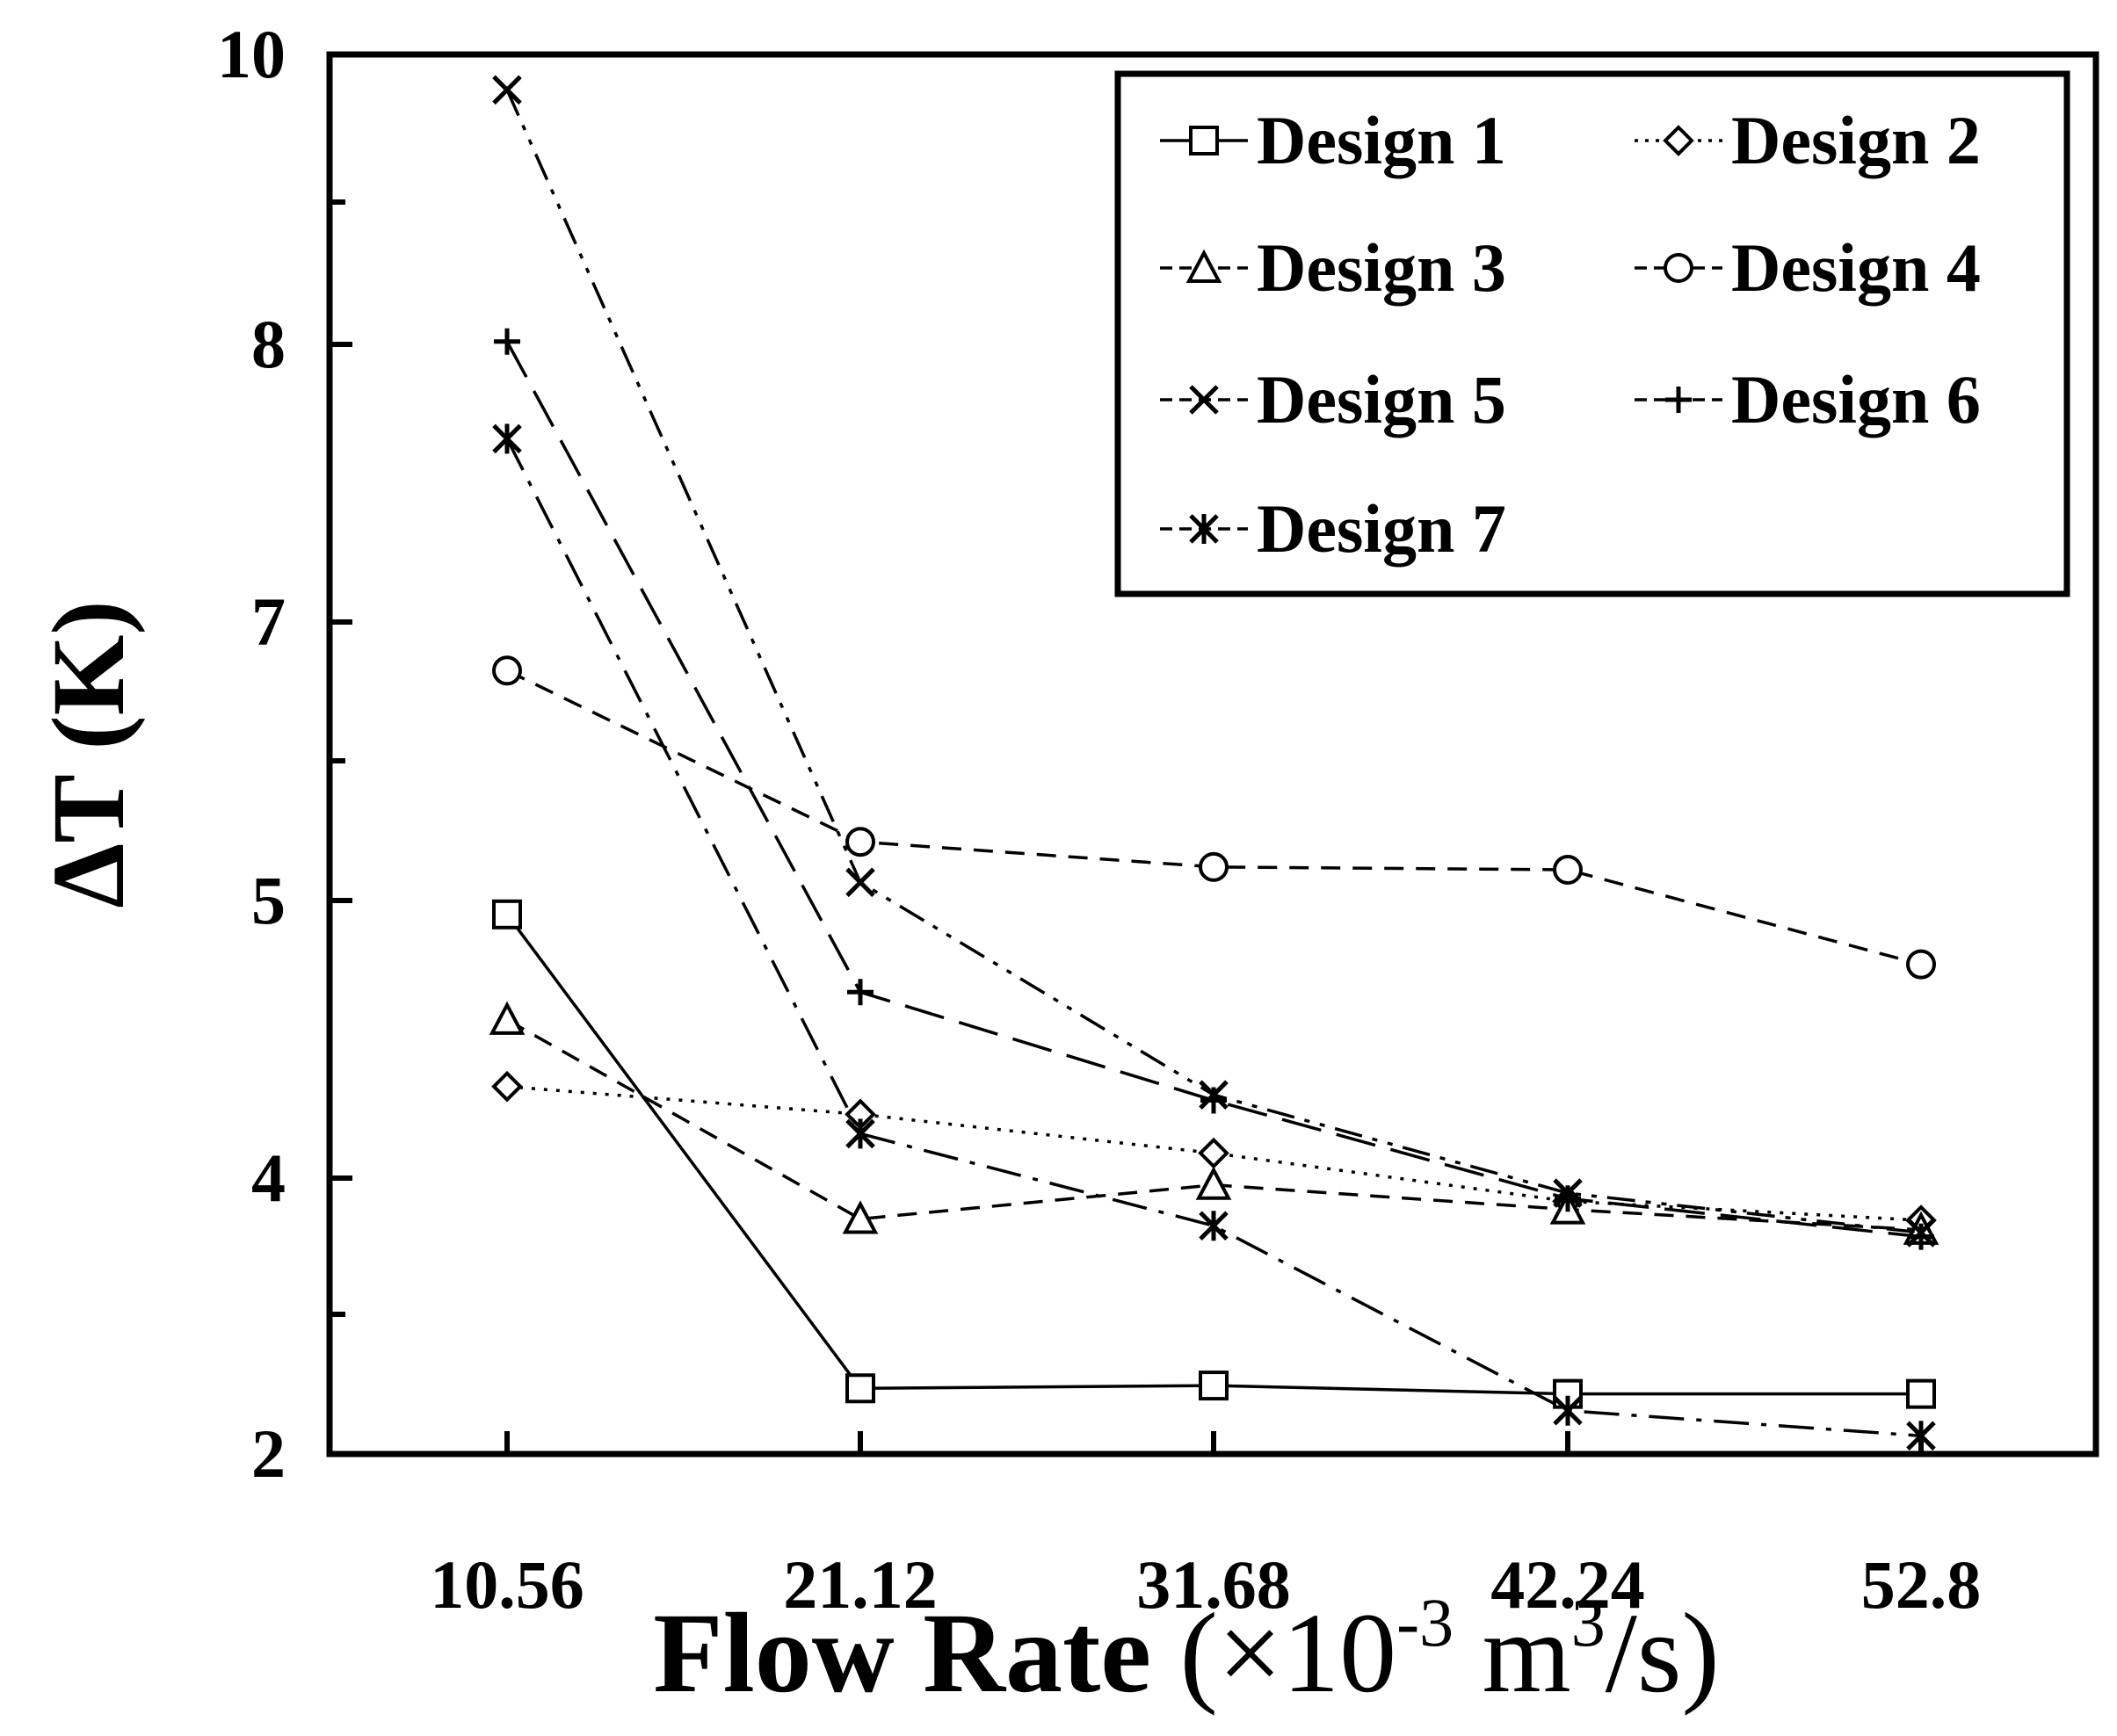 This screenshot has width=2117, height=1736. Describe the element at coordinates (1213, 1584) in the screenshot. I see `x-tick-label: 31.68` at that location.